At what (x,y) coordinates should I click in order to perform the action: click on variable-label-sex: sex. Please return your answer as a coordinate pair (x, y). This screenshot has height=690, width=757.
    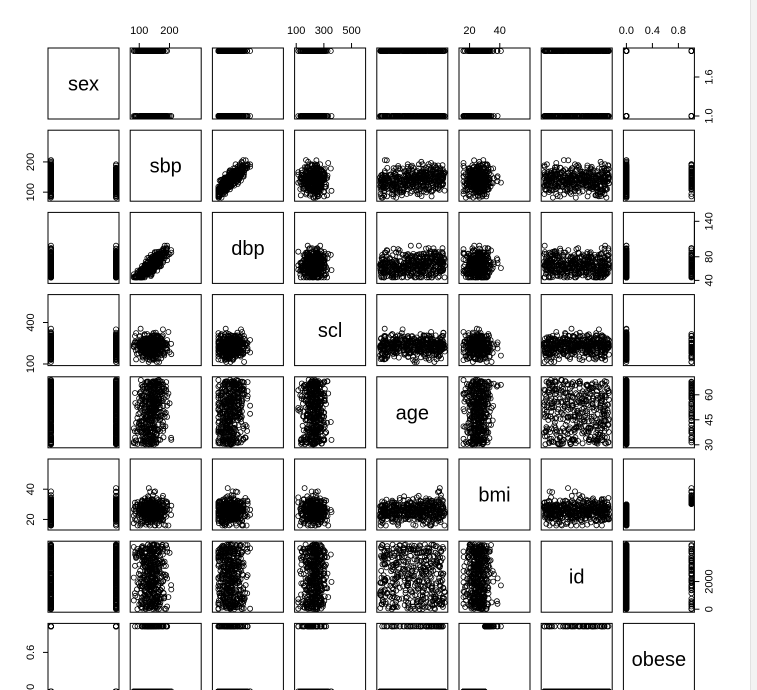
    Looking at the image, I should click on (83, 85).